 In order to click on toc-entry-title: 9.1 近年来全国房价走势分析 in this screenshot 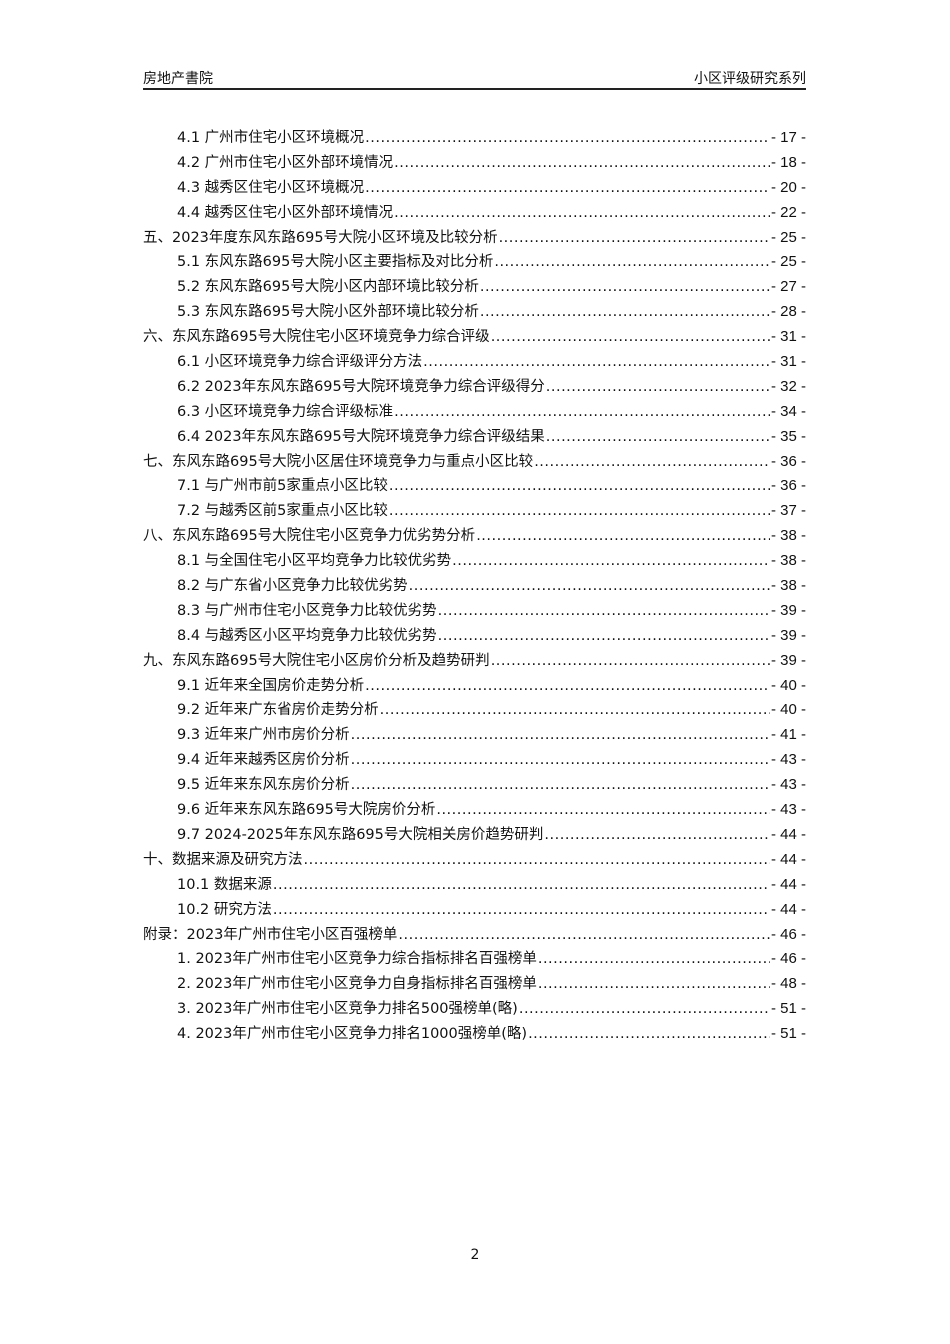, I will do `click(271, 685)`.